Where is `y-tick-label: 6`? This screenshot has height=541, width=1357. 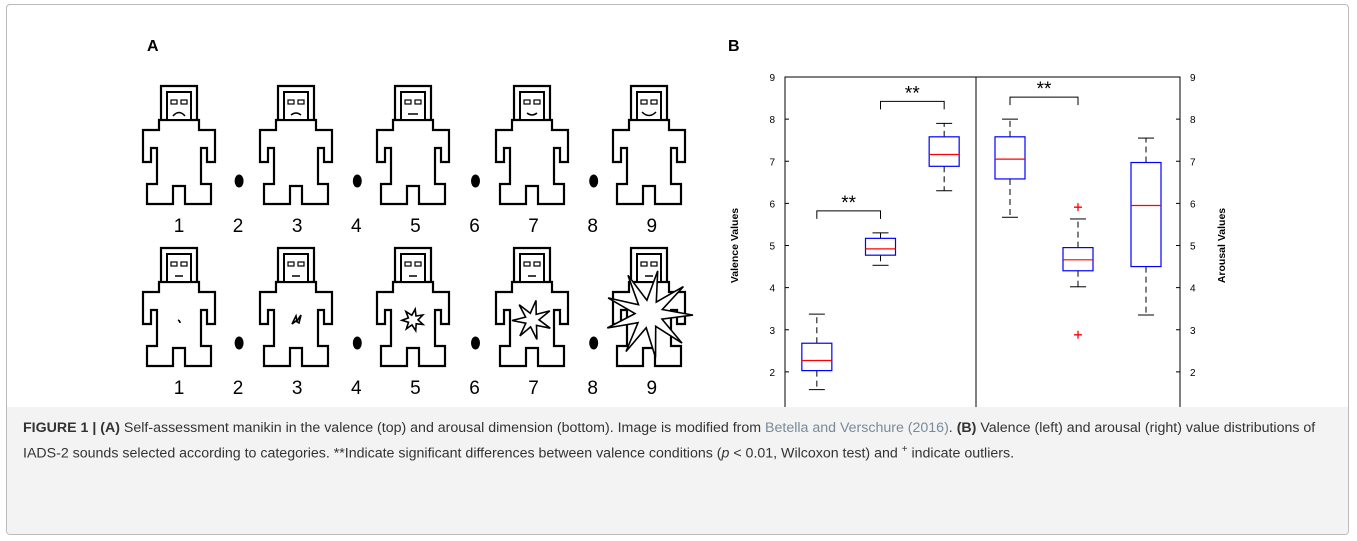
y-tick-label: 6 is located at coordinates (772, 204).